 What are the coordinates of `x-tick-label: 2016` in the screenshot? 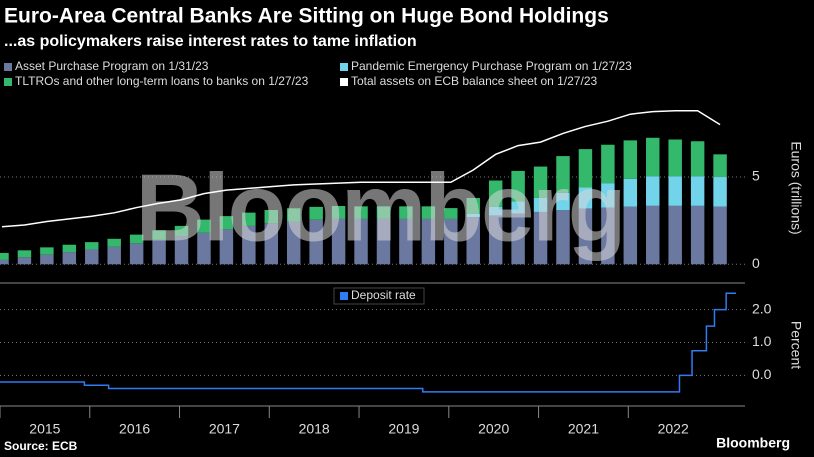 It's located at (134, 429).